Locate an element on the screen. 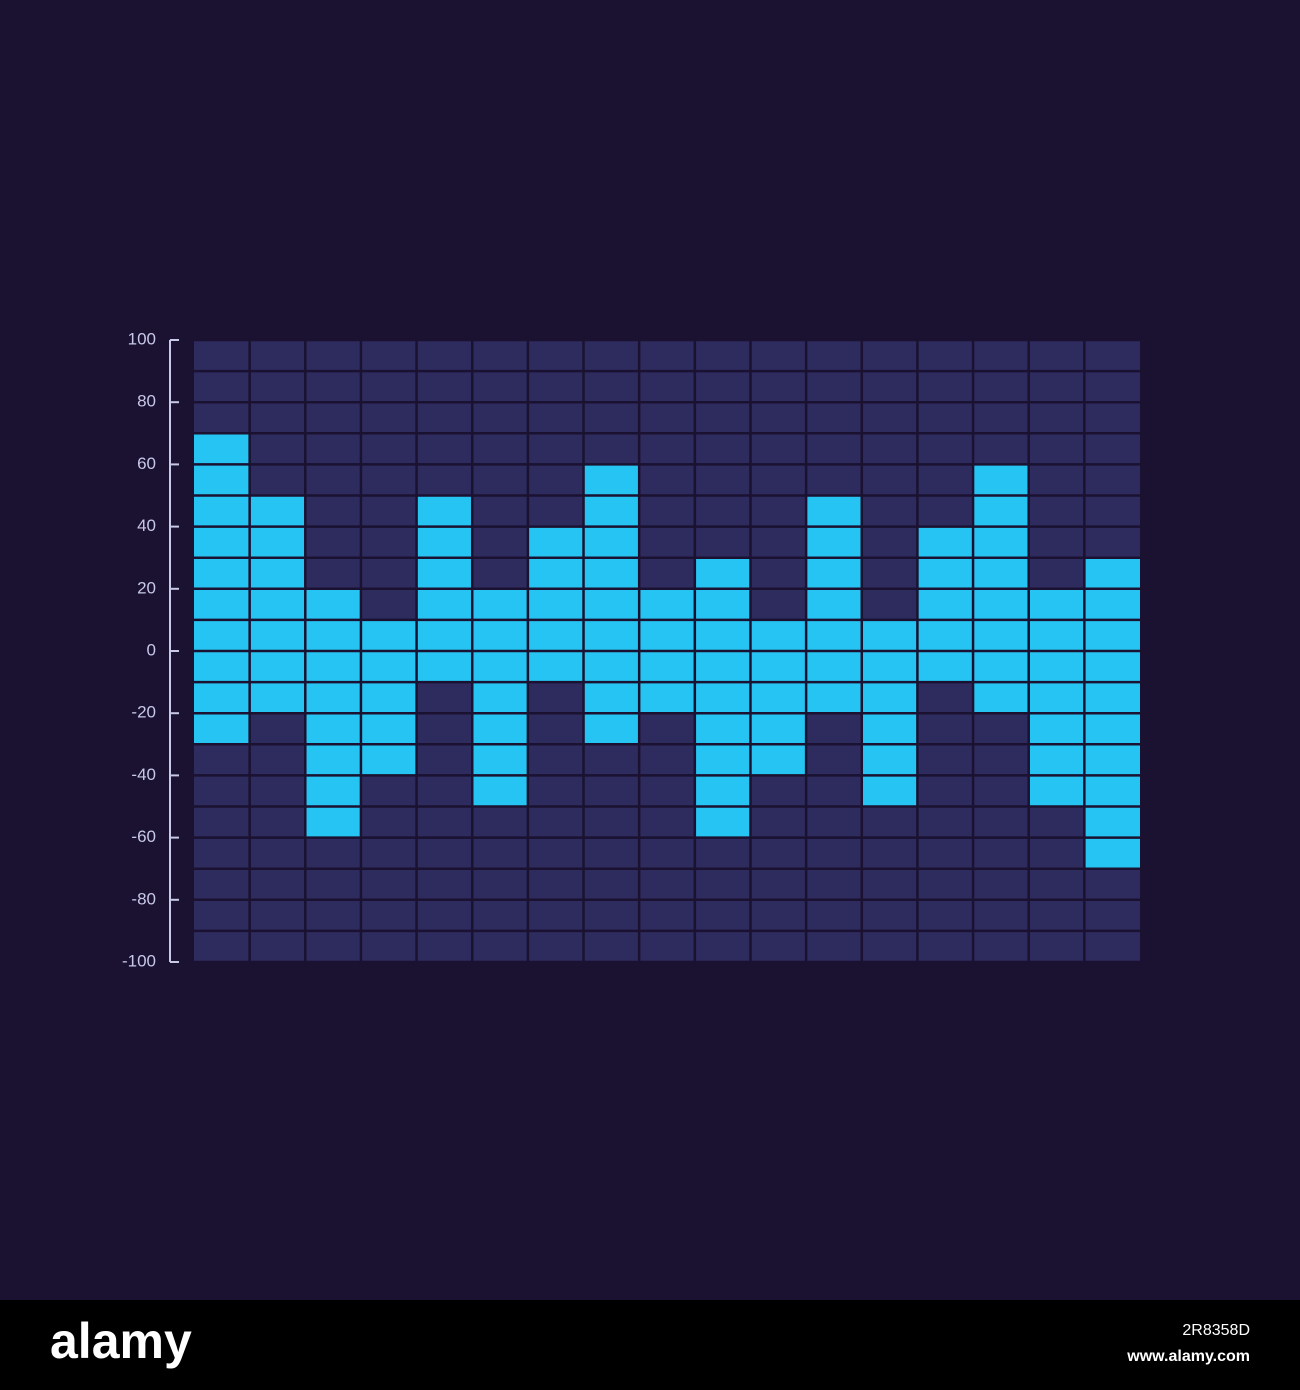 The image size is (1300, 1390). y-tick-label: -80 is located at coordinates (143, 898).